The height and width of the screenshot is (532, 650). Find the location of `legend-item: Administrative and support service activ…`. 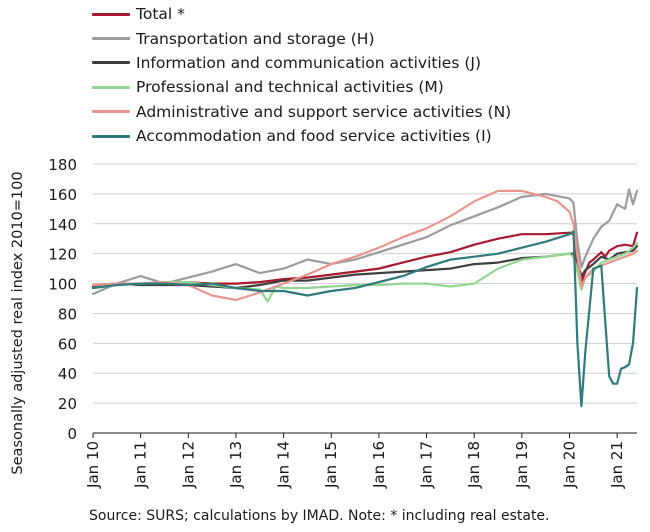

legend-item: Administrative and support service activ… is located at coordinates (301, 112).